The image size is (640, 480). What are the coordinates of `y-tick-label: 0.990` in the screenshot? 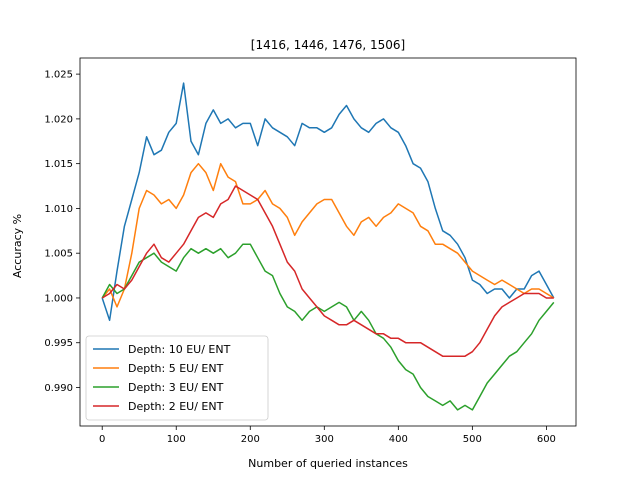 It's located at (58, 388).